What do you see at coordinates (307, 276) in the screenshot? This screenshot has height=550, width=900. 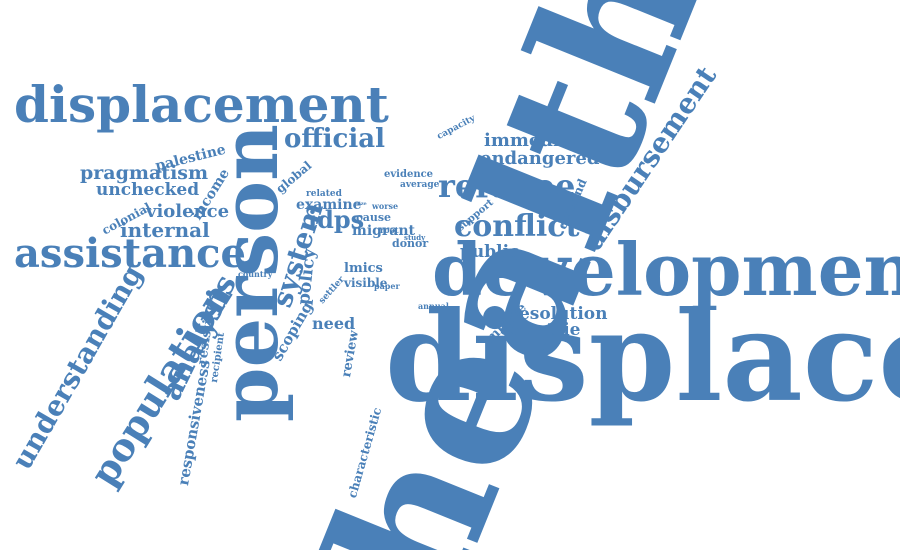 I see `word-policy: policy` at bounding box center [307, 276].